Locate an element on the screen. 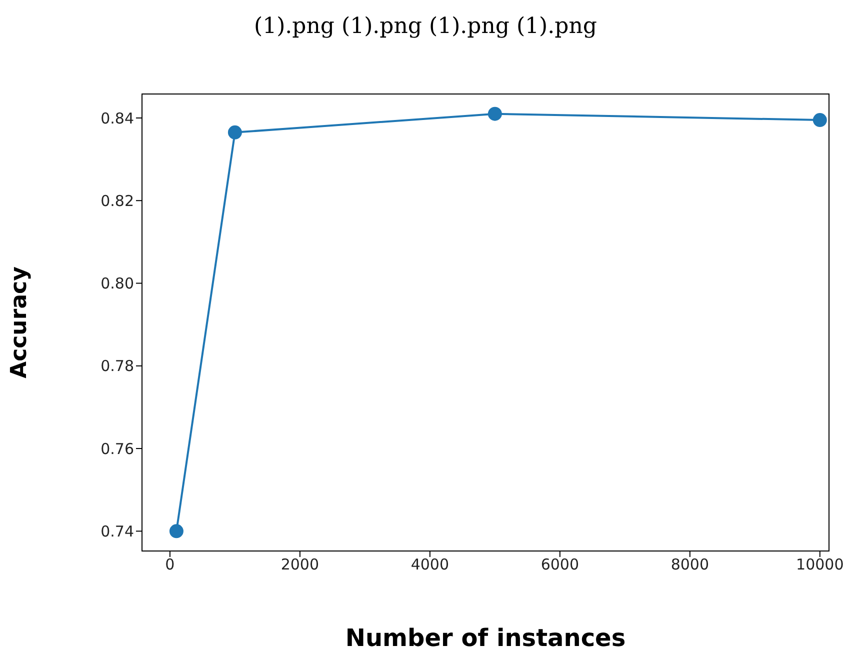  y-tick-label: 0.74 is located at coordinates (117, 531).